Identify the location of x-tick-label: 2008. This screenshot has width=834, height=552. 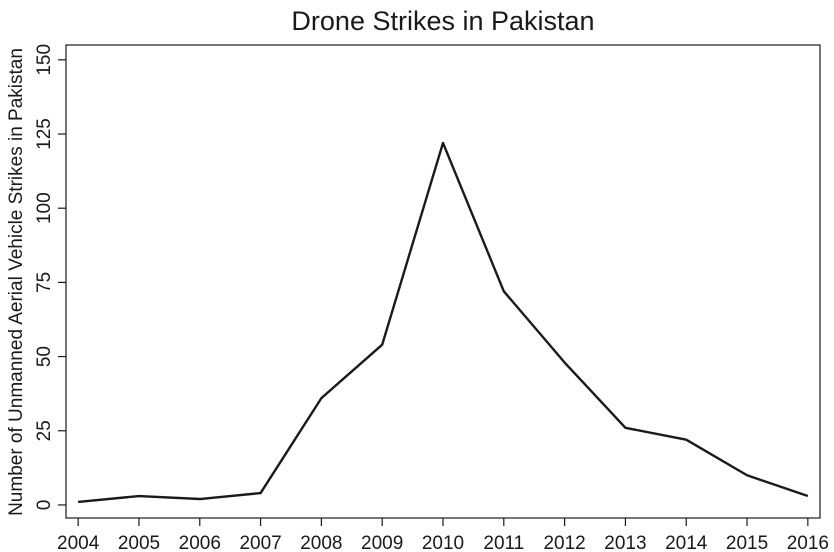
(321, 542).